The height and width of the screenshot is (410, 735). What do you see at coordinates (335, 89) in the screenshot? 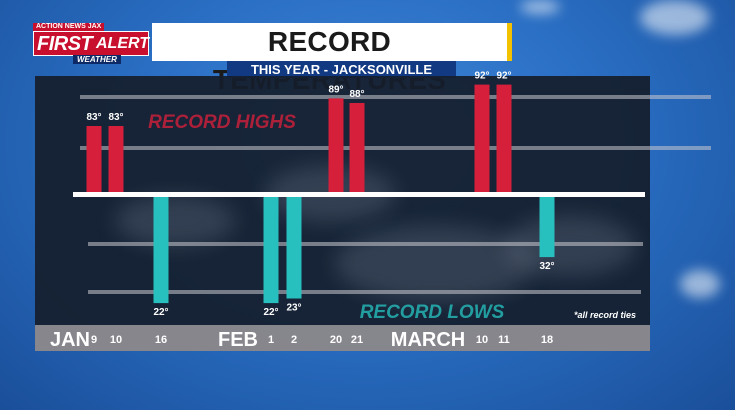
I see `record-high-label: 89°` at bounding box center [335, 89].